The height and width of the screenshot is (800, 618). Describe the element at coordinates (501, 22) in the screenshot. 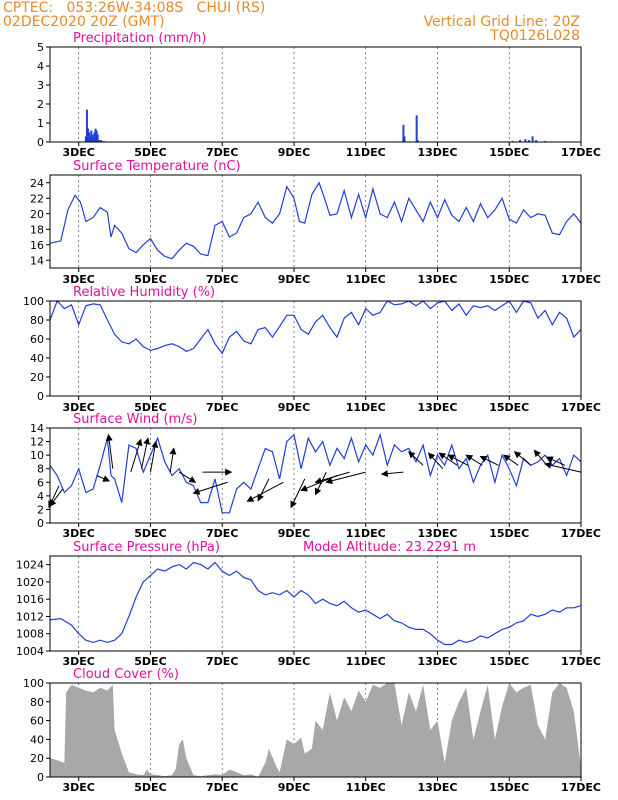

I see `grid-line-header: Vertical Grid Line: 20Z` at that location.